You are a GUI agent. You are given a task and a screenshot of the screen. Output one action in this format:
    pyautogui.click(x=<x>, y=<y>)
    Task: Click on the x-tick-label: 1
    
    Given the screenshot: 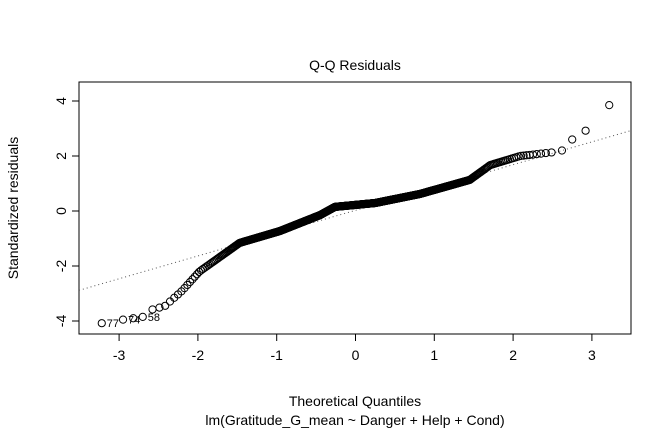 What is the action you would take?
    pyautogui.click(x=434, y=355)
    